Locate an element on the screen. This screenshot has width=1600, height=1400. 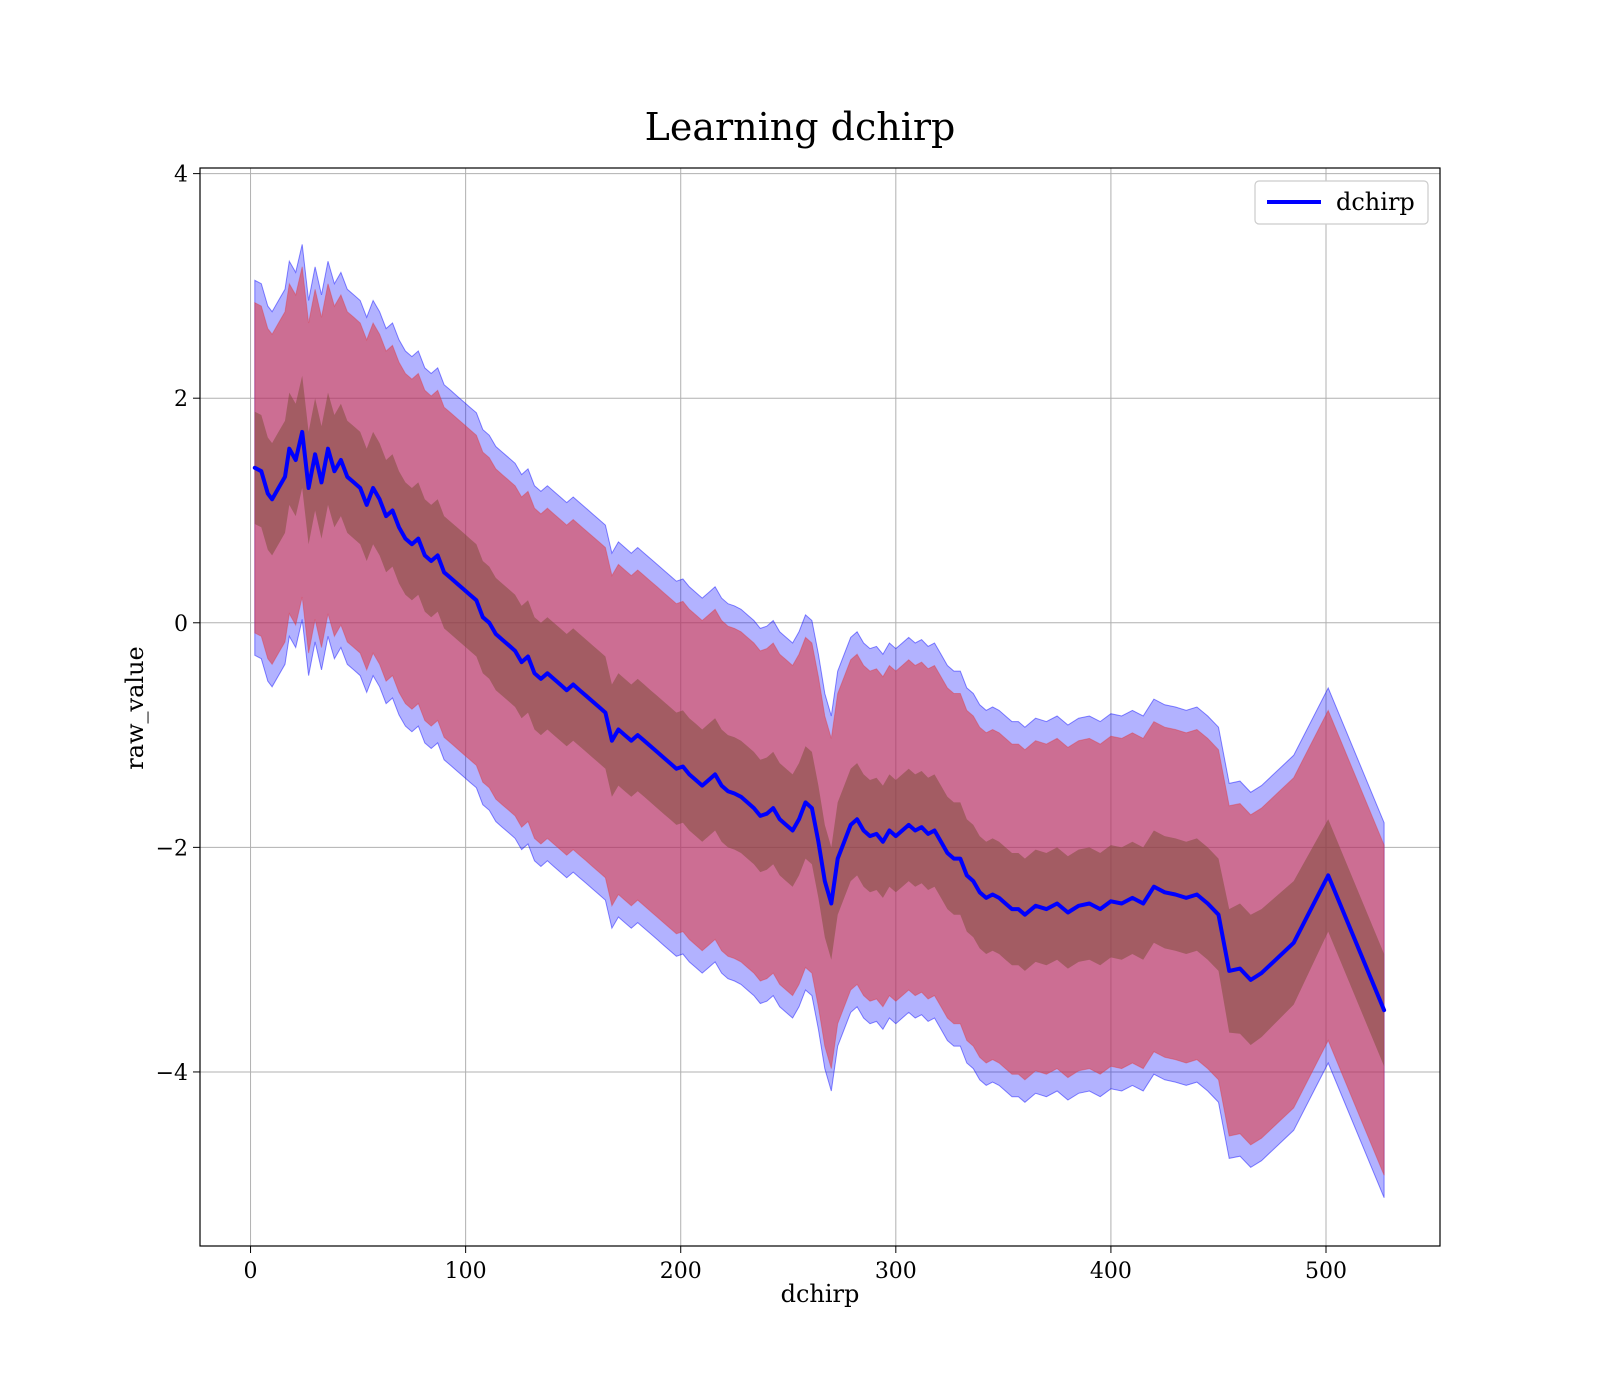
y-tick-label--4: −4 is located at coordinates (172, 1073).